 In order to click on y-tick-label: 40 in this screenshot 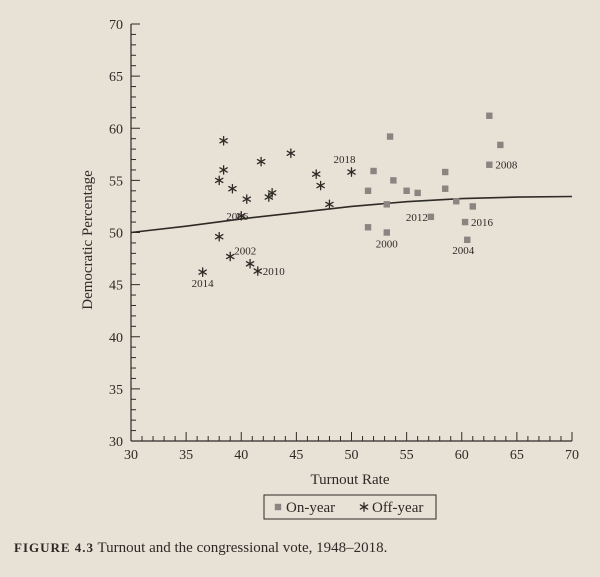, I will do `click(116, 338)`.